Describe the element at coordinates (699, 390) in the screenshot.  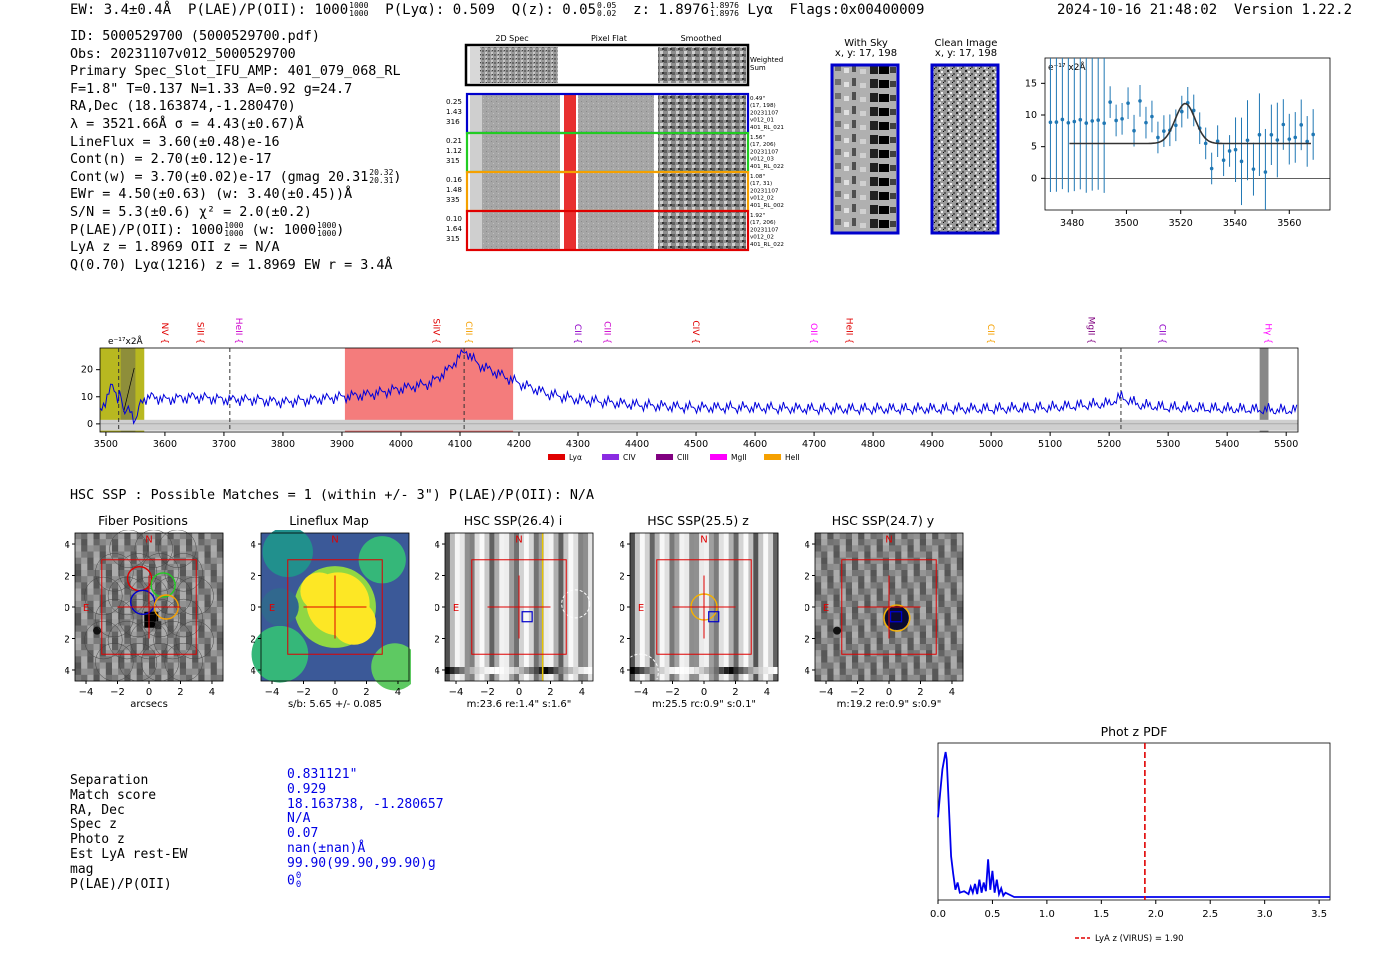
I see `spectrum-axes-frame` at that location.